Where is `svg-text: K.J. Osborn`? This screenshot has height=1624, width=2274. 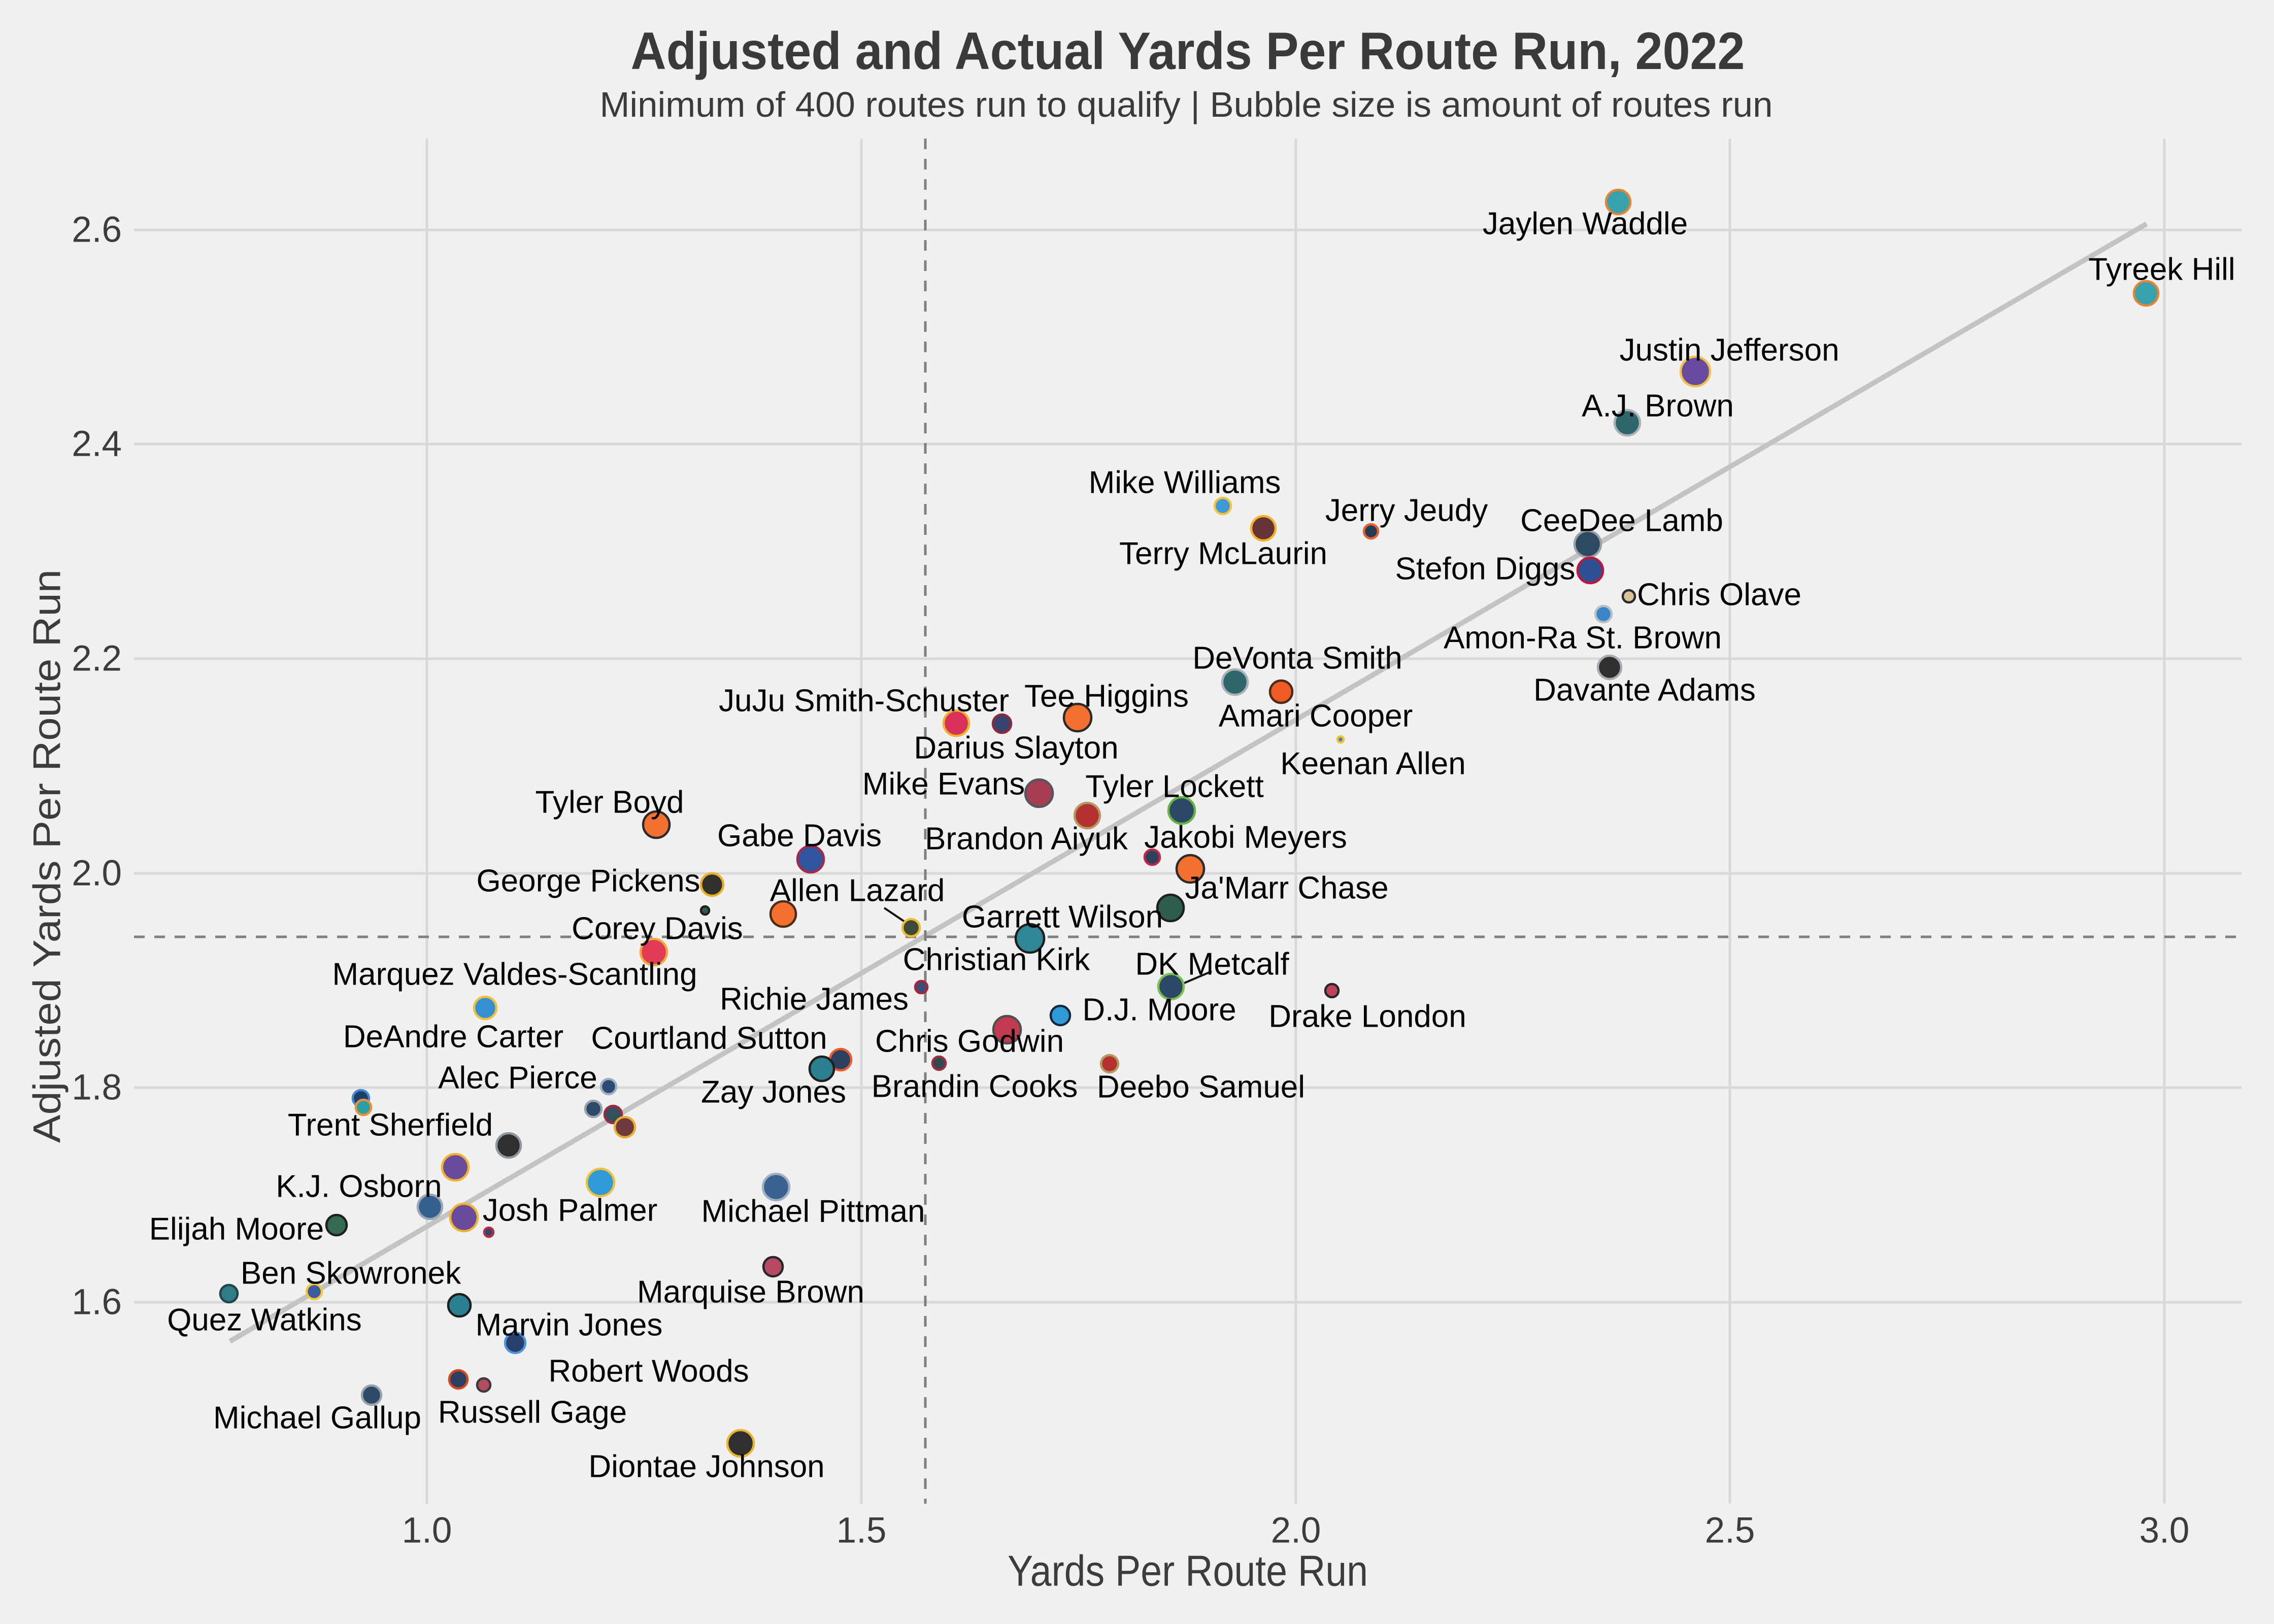 svg-text: K.J. Osborn is located at coordinates (359, 1186).